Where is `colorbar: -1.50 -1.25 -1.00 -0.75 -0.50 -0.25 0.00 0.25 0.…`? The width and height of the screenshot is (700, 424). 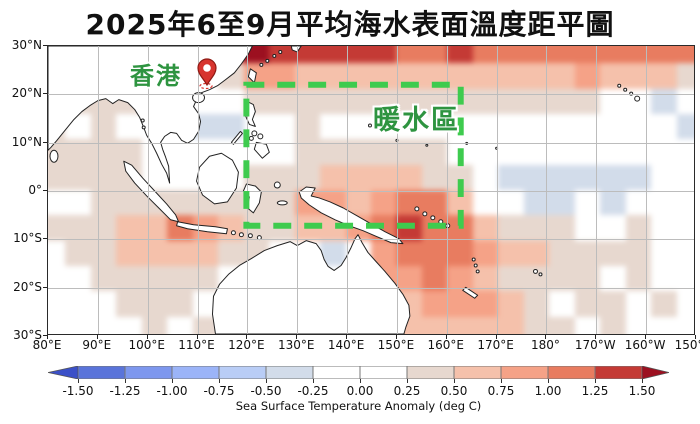
colorbar: -1.50 -1.25 -1.00 -0.75 -0.50 -0.25 0.00 0.25 0.… is located at coordinates (358, 389).